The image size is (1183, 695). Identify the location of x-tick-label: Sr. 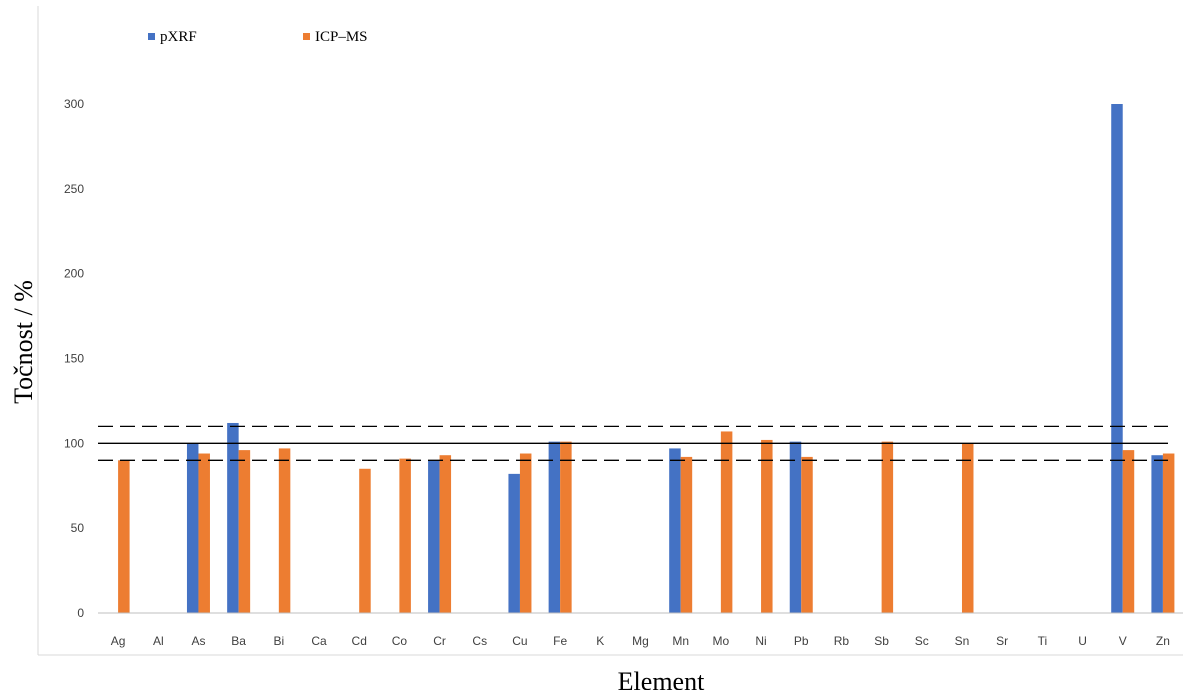
(1002, 641).